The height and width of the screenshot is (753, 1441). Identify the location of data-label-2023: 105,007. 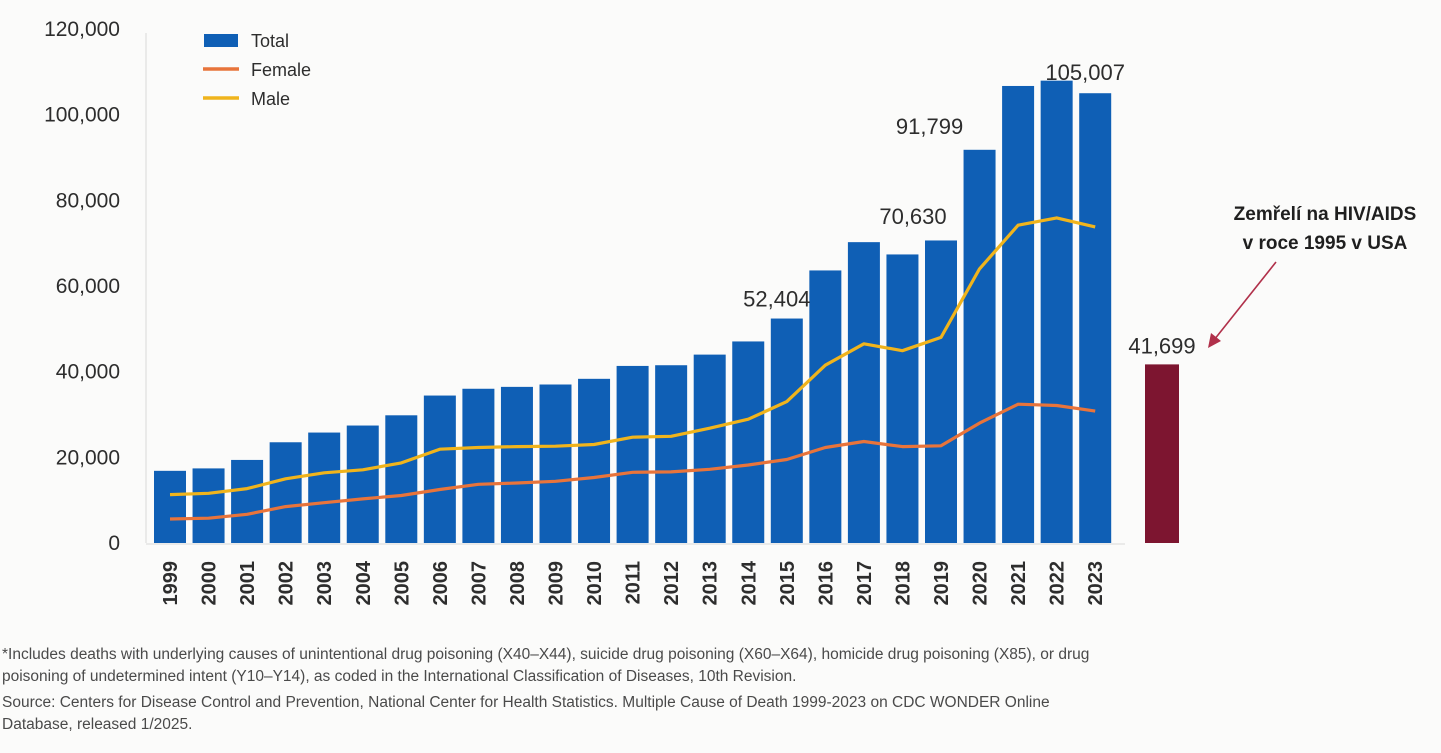
(1085, 72).